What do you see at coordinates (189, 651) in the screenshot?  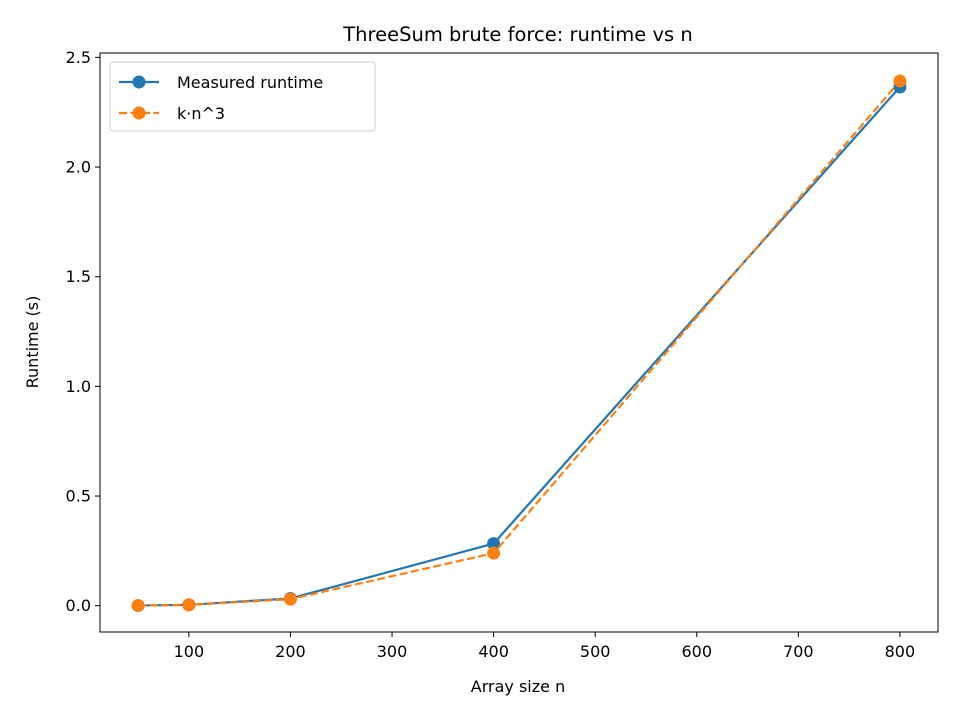 I see `x-tick-label: 100` at bounding box center [189, 651].